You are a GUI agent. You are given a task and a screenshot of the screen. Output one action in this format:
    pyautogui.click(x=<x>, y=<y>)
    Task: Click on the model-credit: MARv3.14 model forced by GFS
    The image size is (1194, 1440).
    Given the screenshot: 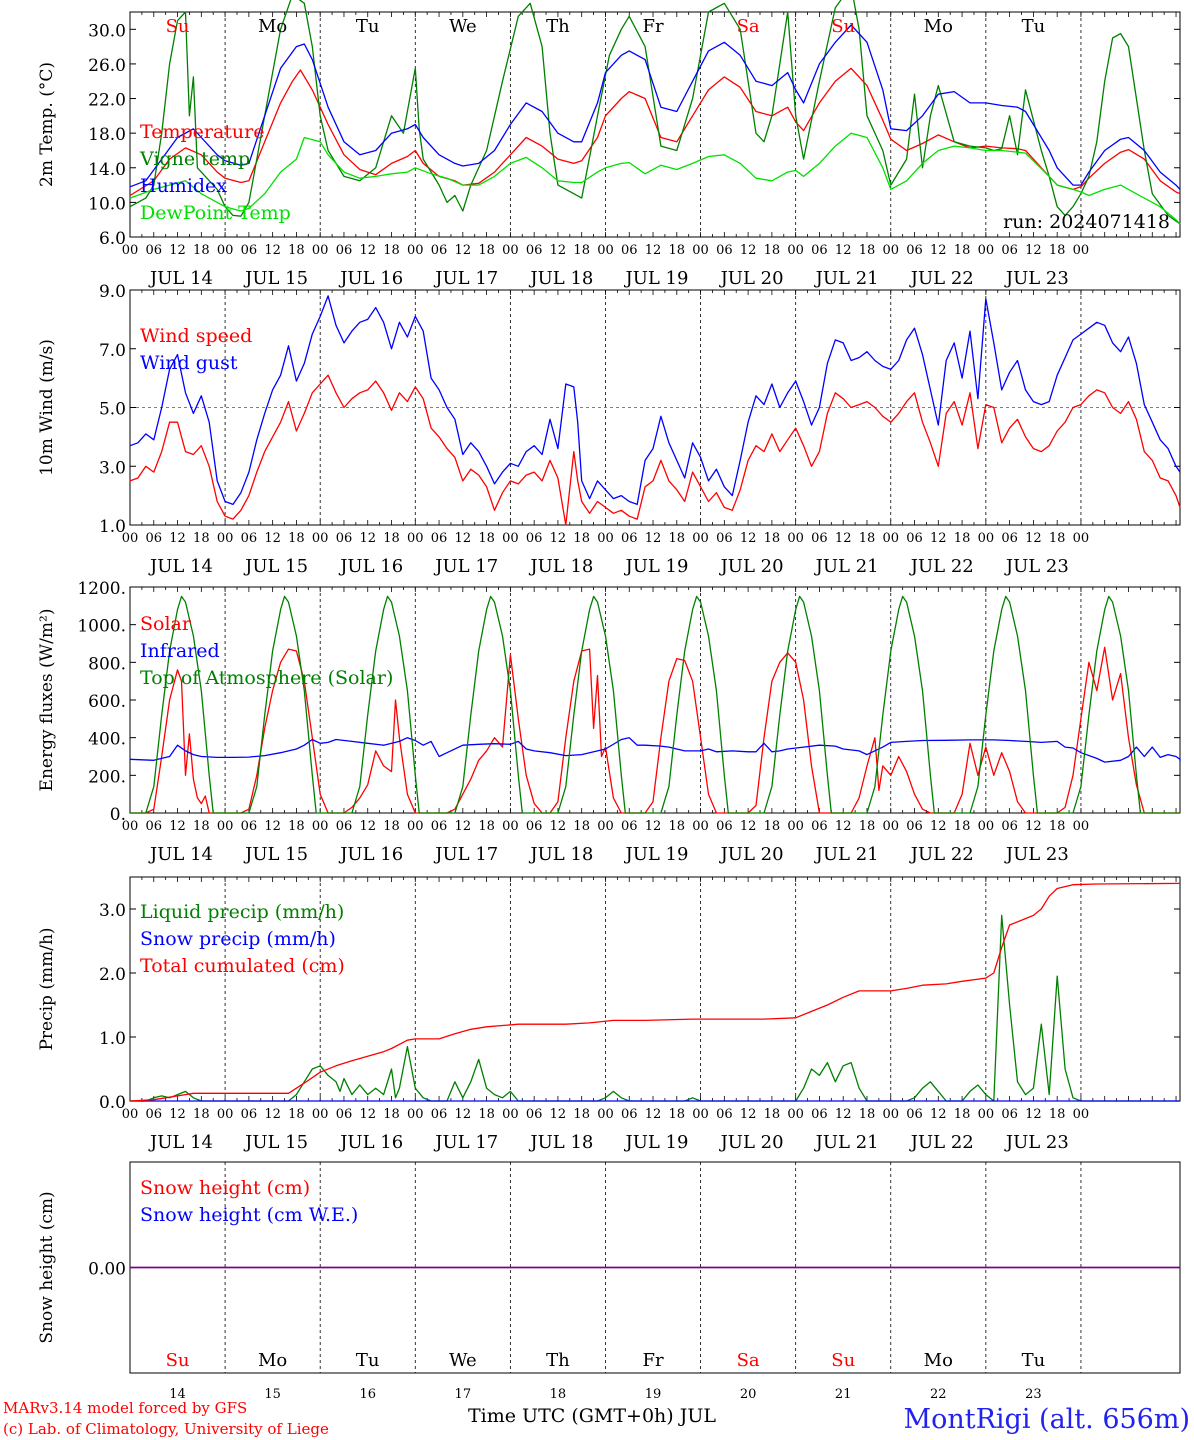 What is the action you would take?
    pyautogui.click(x=125, y=1408)
    